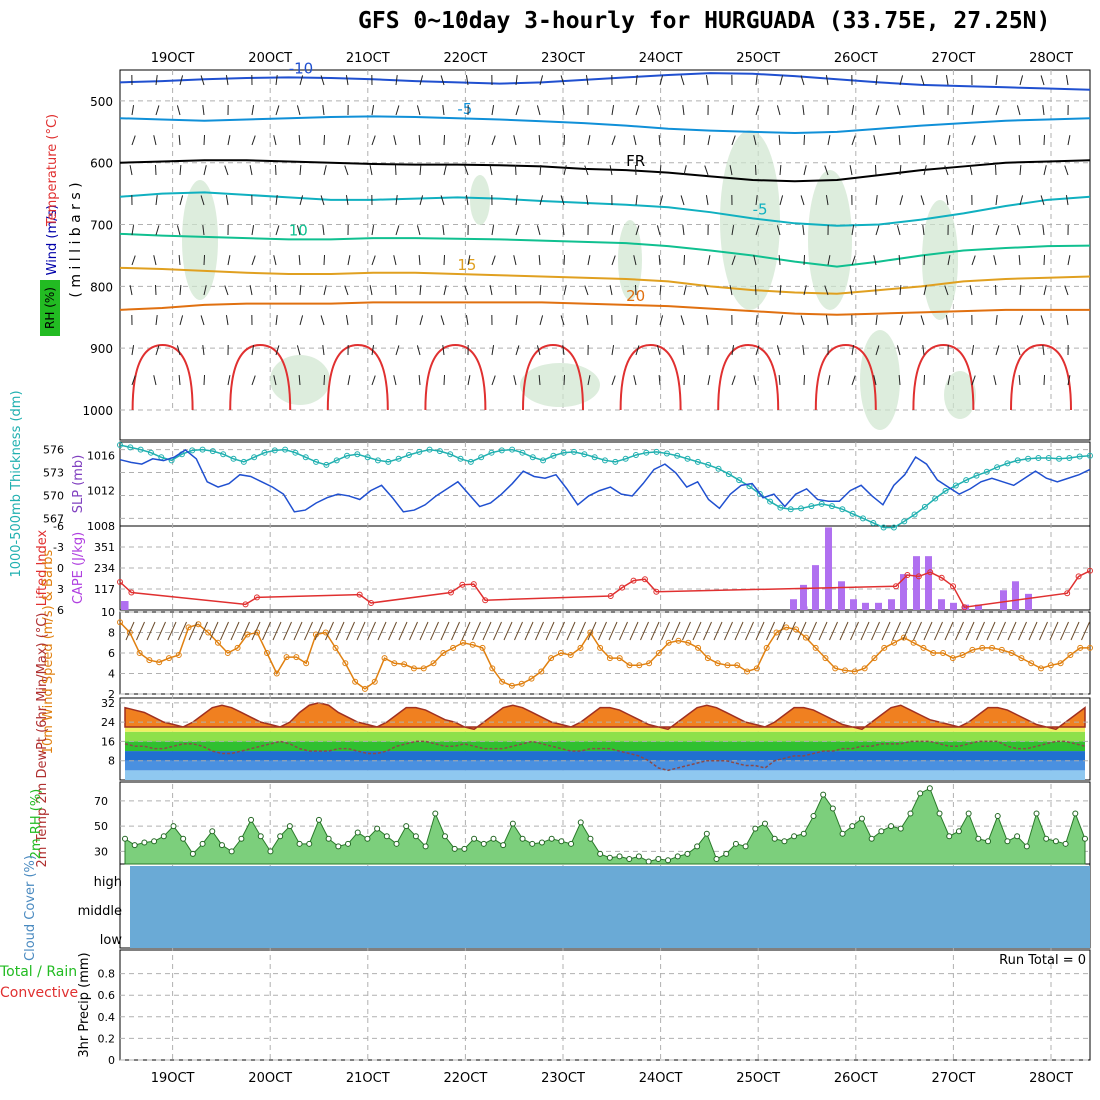 The width and height of the screenshot is (1100, 1100). I want to click on top-date-label: 28OCT, so click(1051, 58).